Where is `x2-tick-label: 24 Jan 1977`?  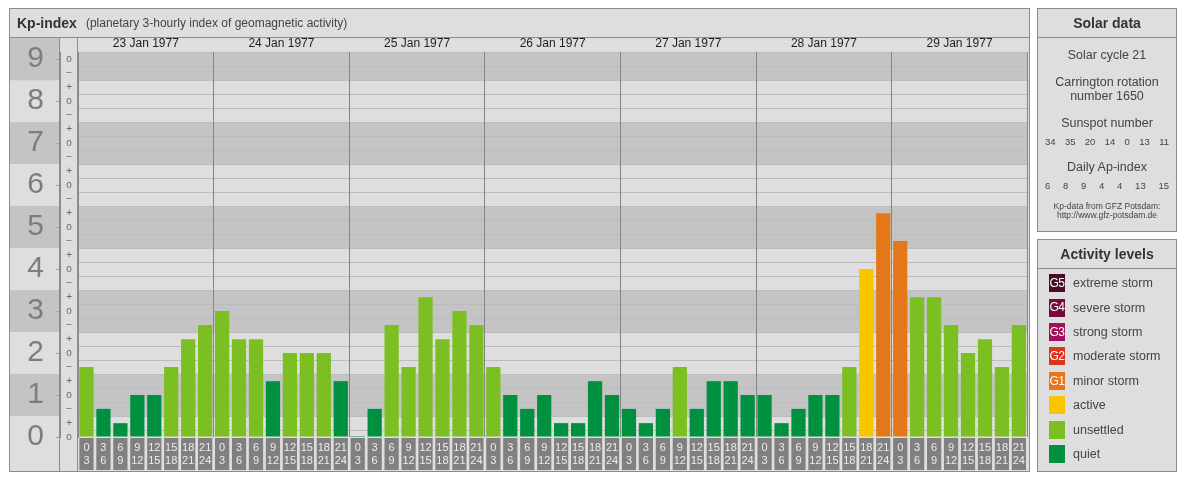
x2-tick-label: 24 Jan 1977 is located at coordinates (281, 43).